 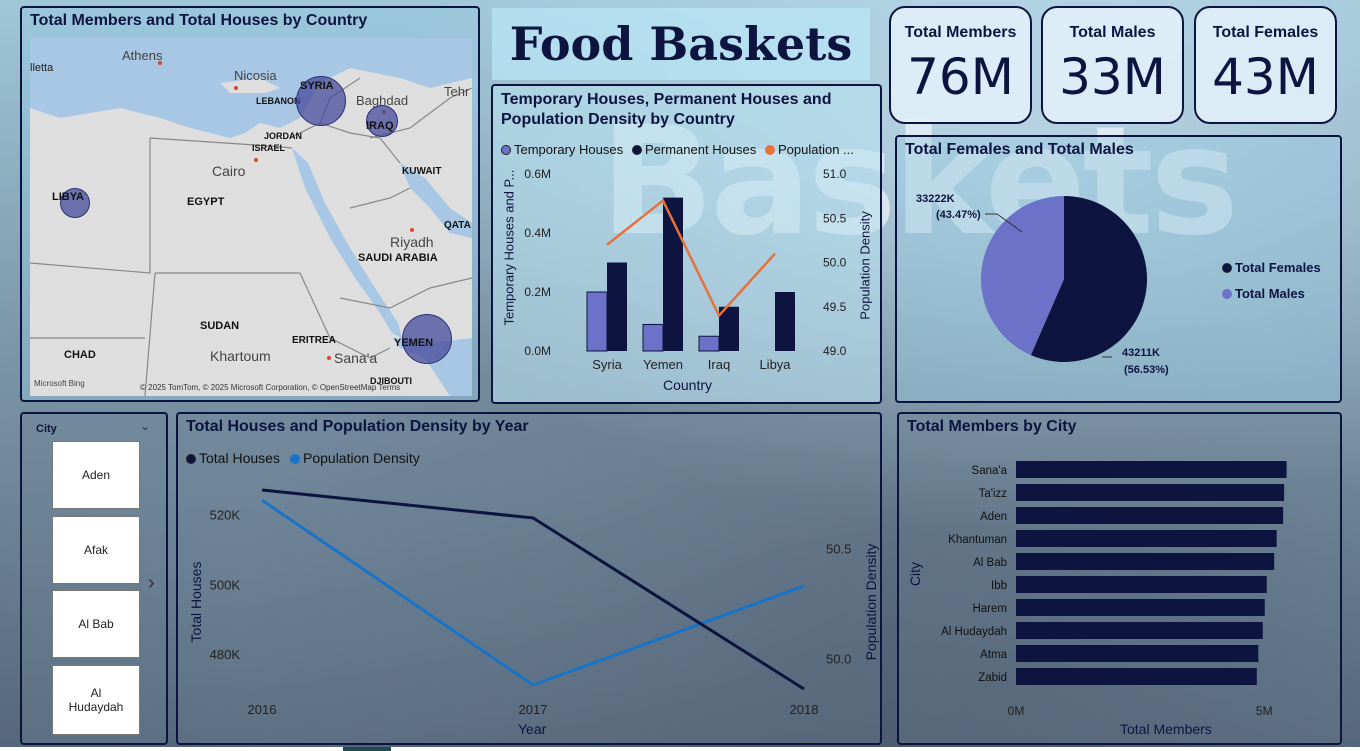 I want to click on slicer-item-label: Aden, so click(x=96, y=475).